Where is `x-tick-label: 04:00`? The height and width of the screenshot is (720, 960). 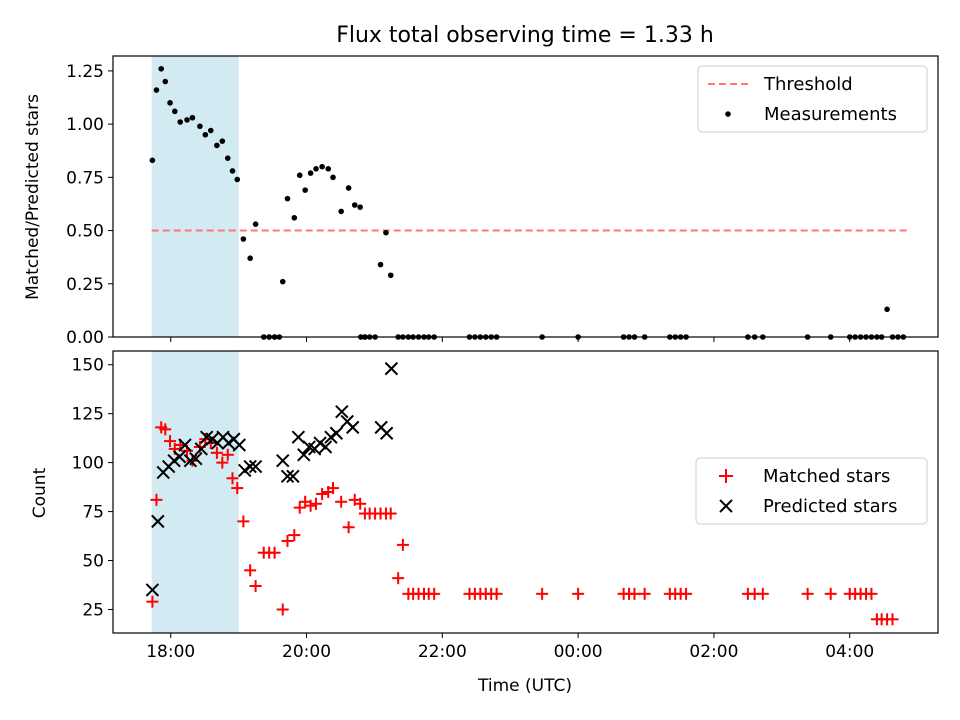
x-tick-label: 04:00 is located at coordinates (849, 652).